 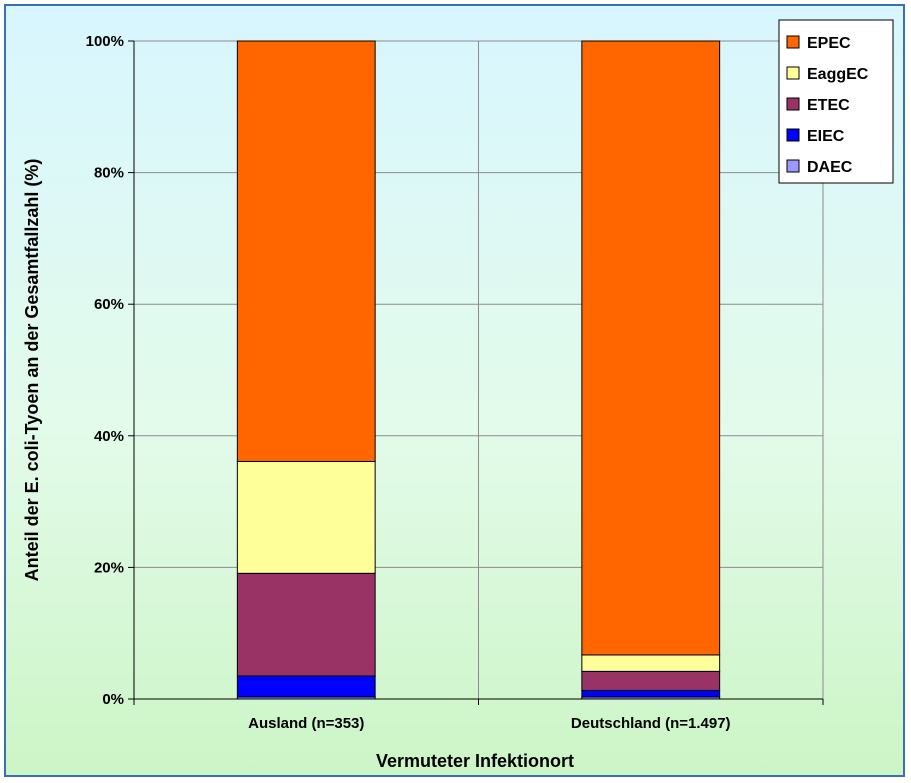 What do you see at coordinates (109, 304) in the screenshot?
I see `y-tick-label: 60%` at bounding box center [109, 304].